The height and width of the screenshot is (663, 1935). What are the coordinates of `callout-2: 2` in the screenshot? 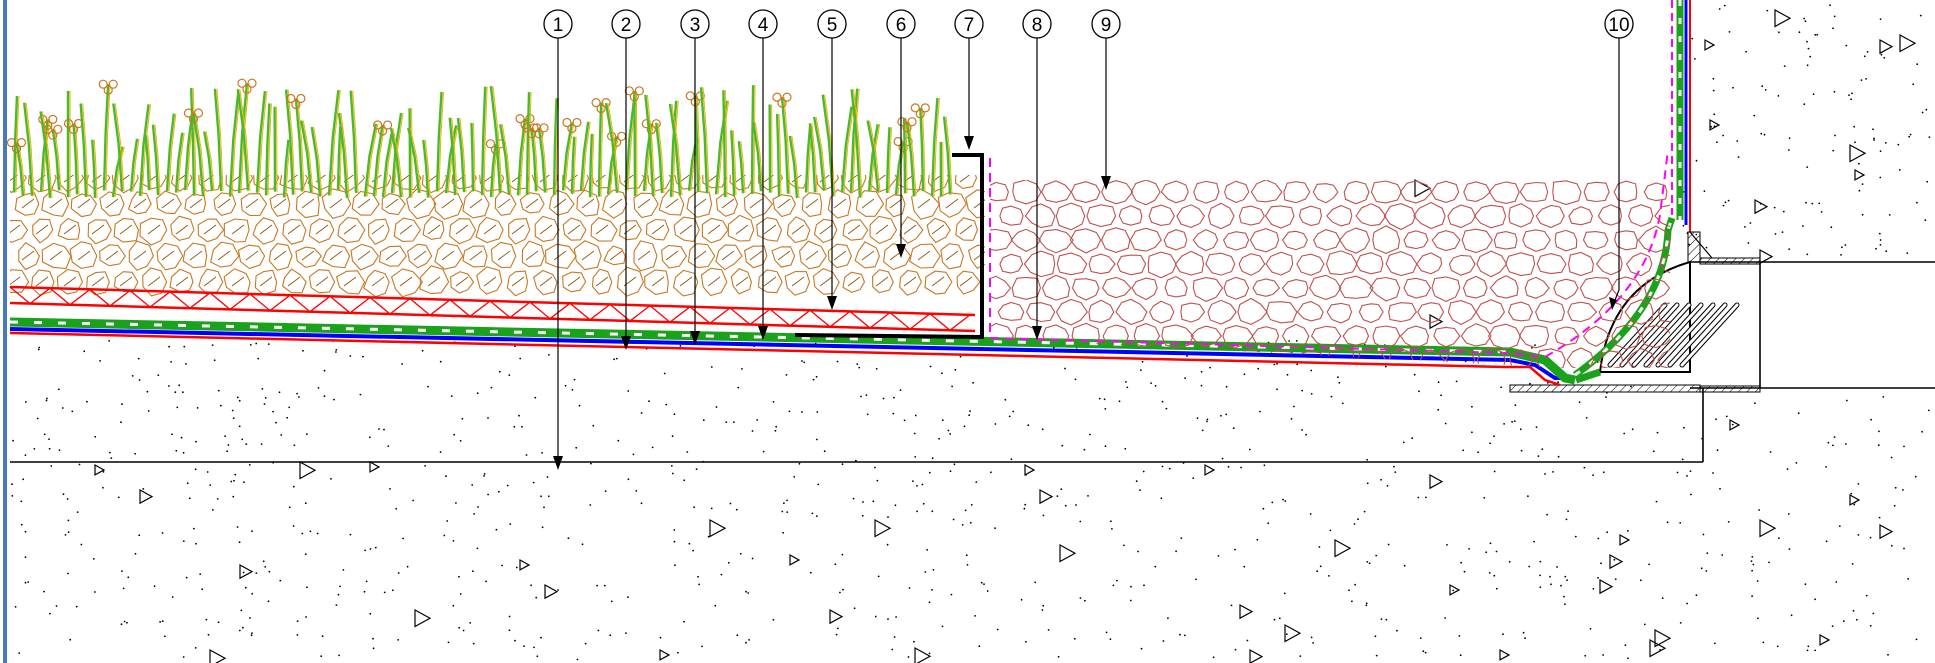 It's located at (626, 179).